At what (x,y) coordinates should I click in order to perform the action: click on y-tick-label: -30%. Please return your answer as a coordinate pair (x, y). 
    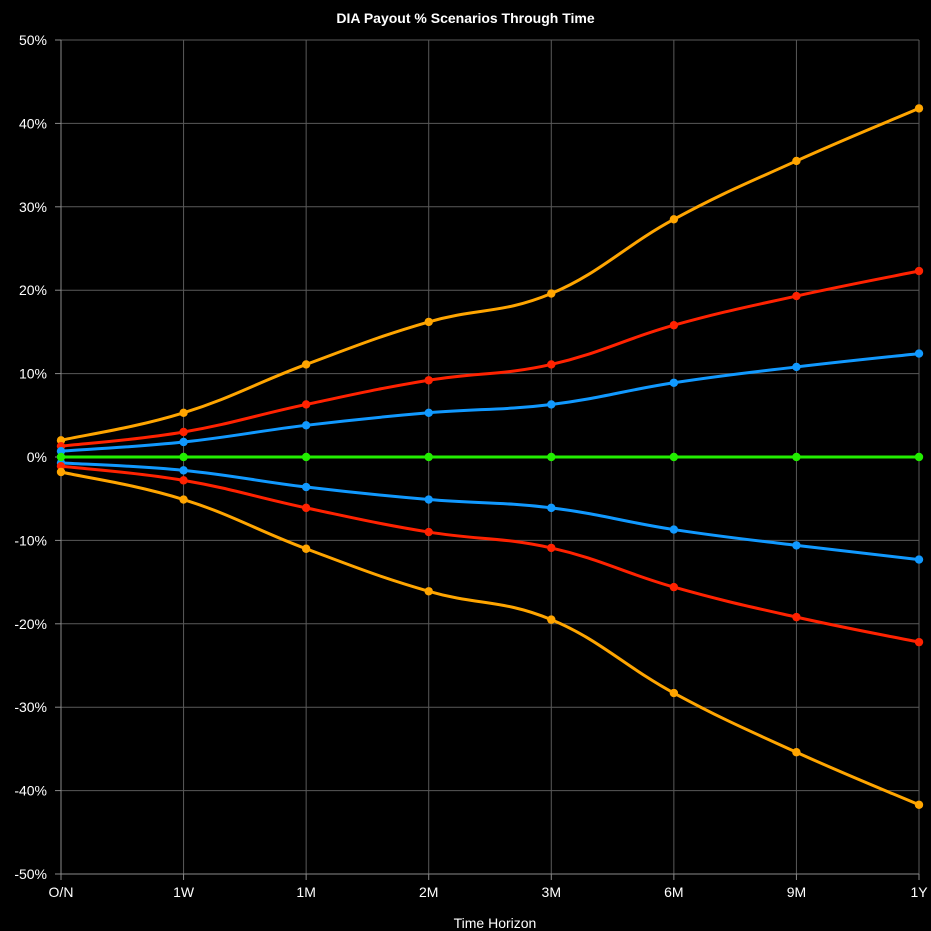
    Looking at the image, I should click on (30, 707).